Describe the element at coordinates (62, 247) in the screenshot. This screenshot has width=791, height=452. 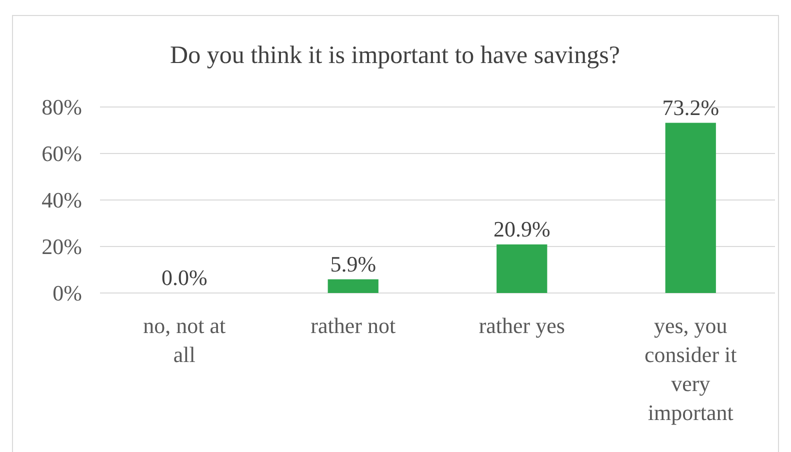
I see `y-tick-label: 20%` at that location.